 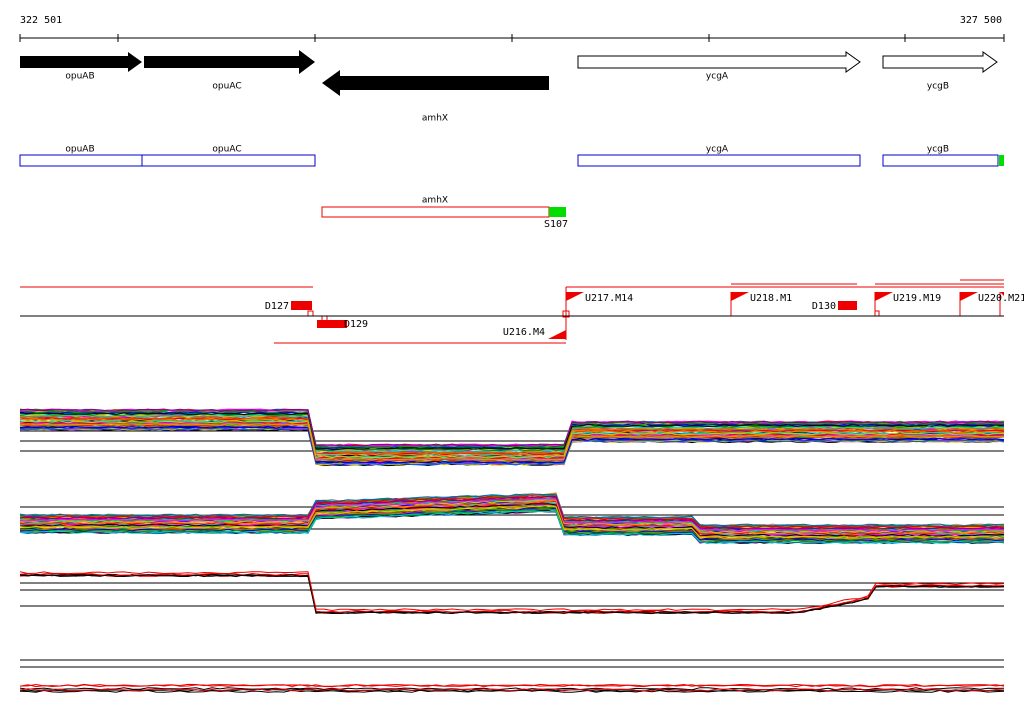 What do you see at coordinates (609, 298) in the screenshot?
I see `feature-label: U217.M14` at bounding box center [609, 298].